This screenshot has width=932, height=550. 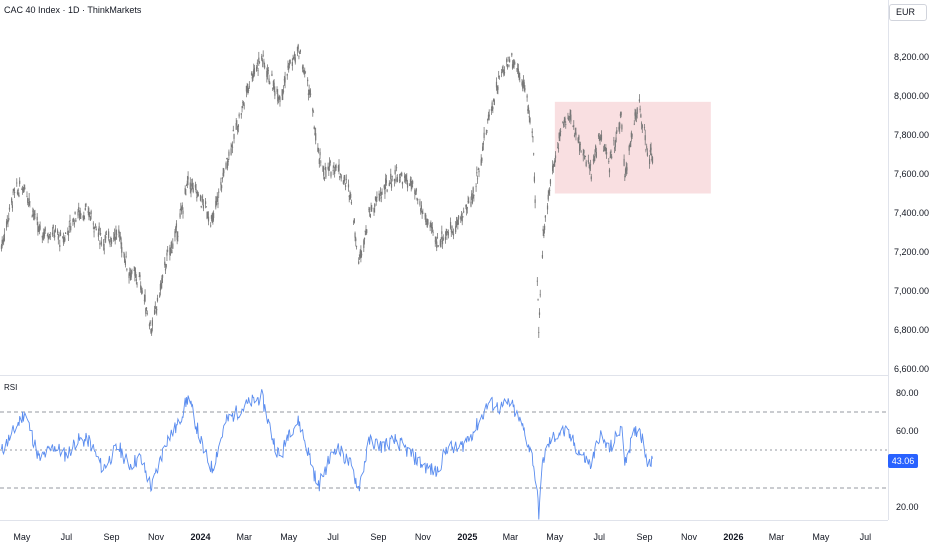 What do you see at coordinates (632, 147) in the screenshot?
I see `consolidation-zone` at bounding box center [632, 147].